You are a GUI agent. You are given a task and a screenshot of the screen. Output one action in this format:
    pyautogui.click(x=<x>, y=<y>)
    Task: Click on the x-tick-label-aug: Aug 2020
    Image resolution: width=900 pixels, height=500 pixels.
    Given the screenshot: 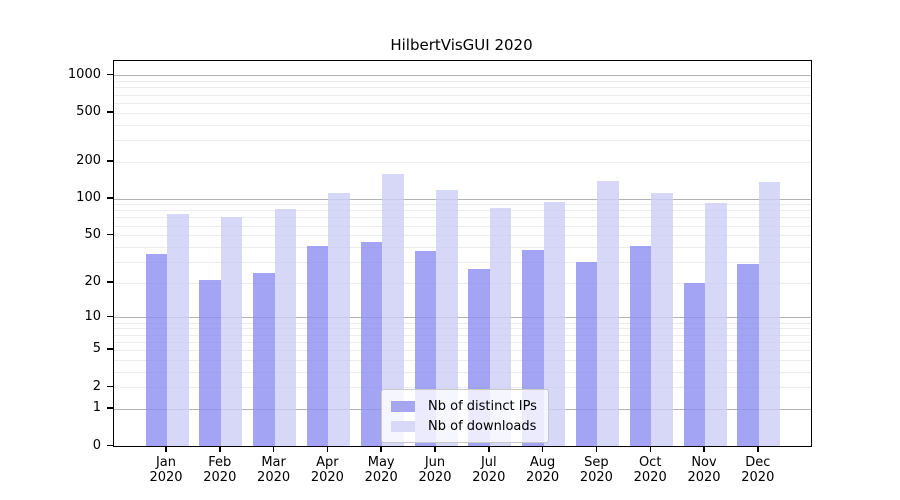 What is the action you would take?
    pyautogui.click(x=543, y=470)
    